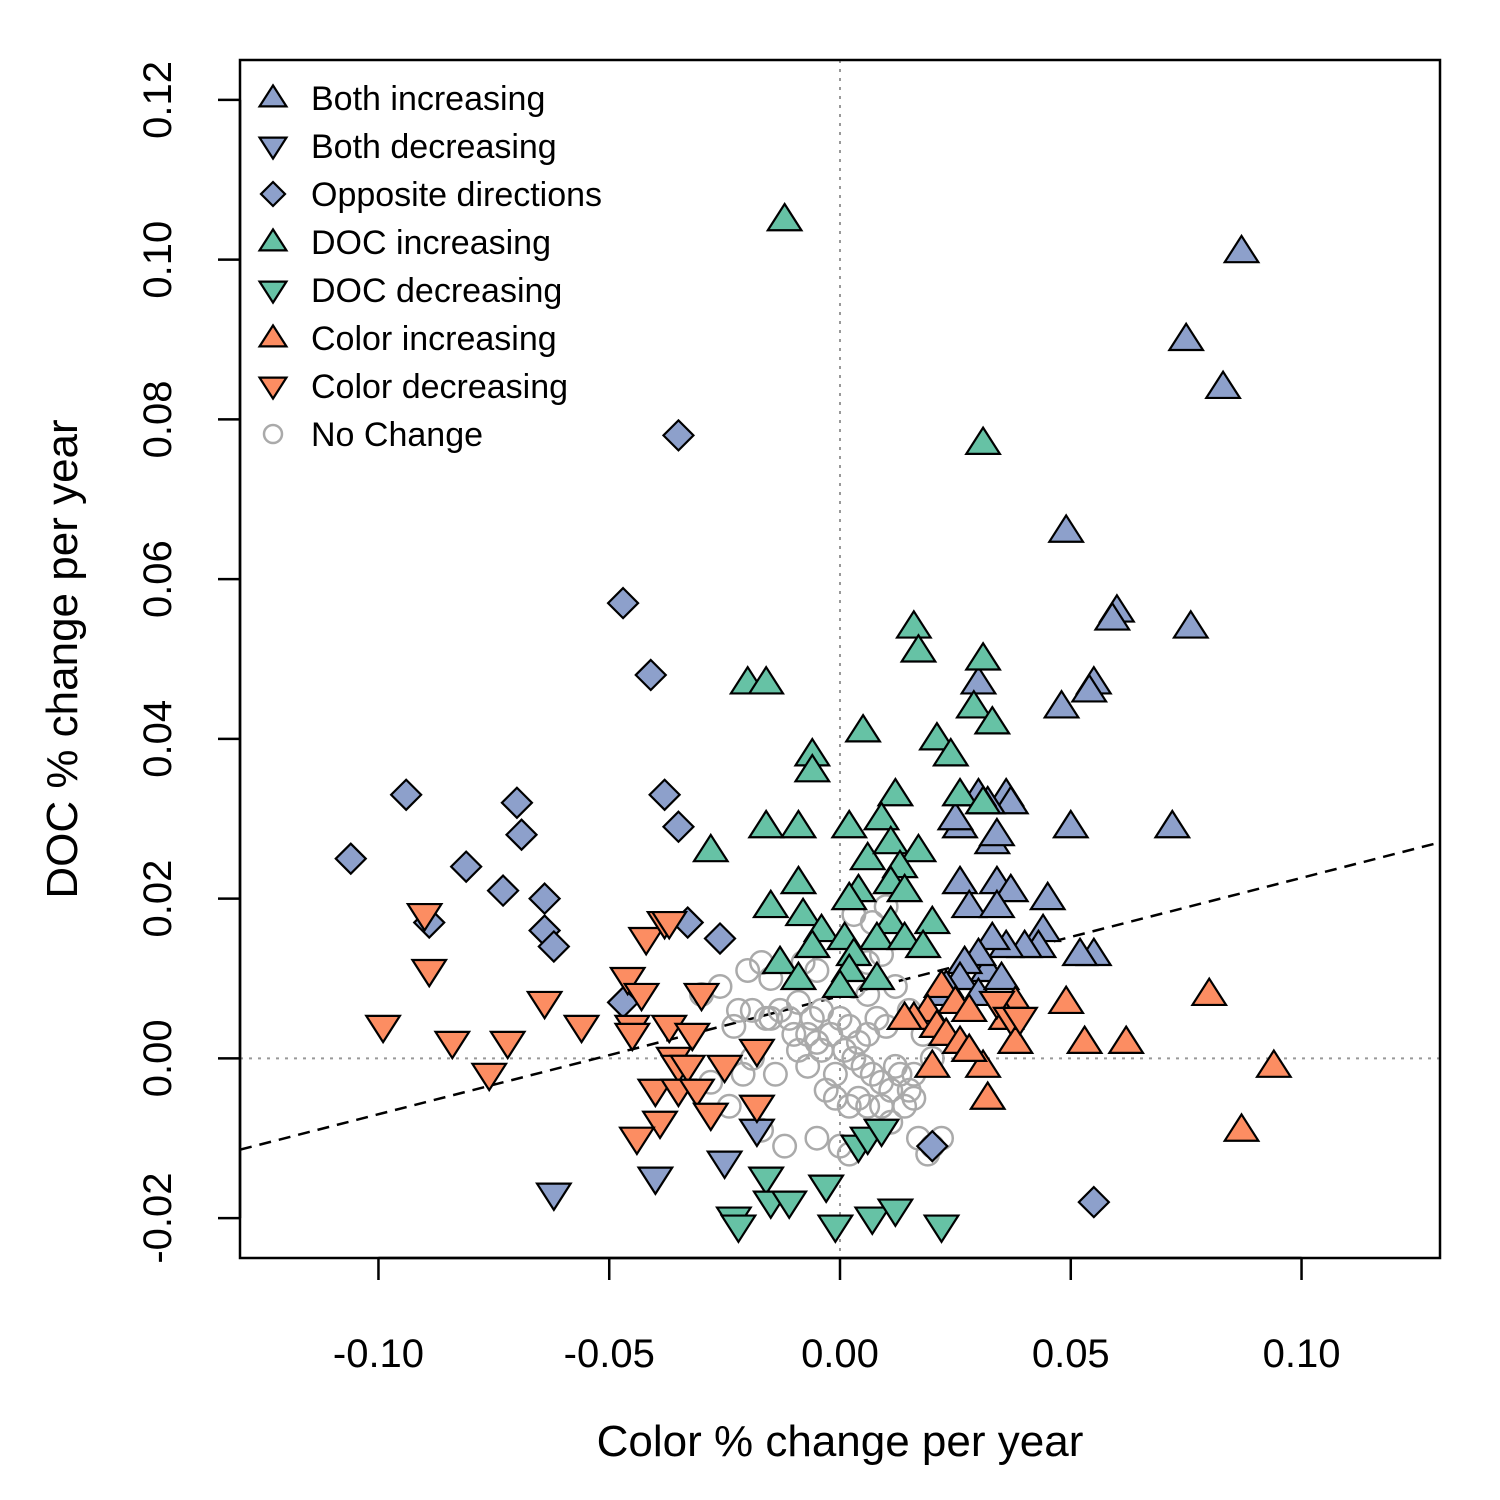 The image size is (1500, 1500). What do you see at coordinates (409, 291) in the screenshot?
I see `legend-item: DOC decreasing` at bounding box center [409, 291].